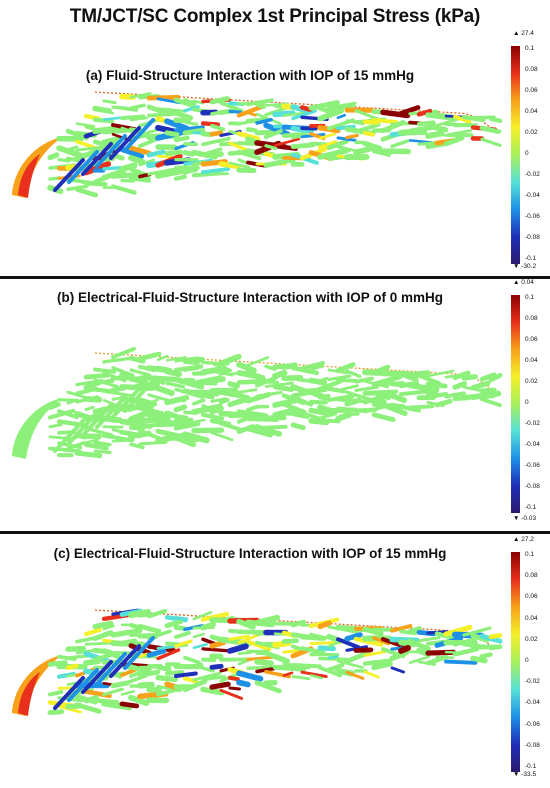 Image resolution: width=550 pixels, height=788 pixels. I want to click on panel-b-mesh, so click(257, 402).